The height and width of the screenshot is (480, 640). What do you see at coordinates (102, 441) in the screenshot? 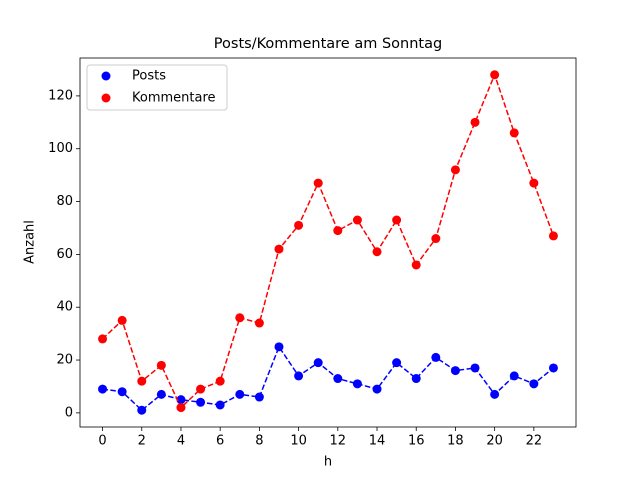
I see `x-tick-label: 0` at bounding box center [102, 441].